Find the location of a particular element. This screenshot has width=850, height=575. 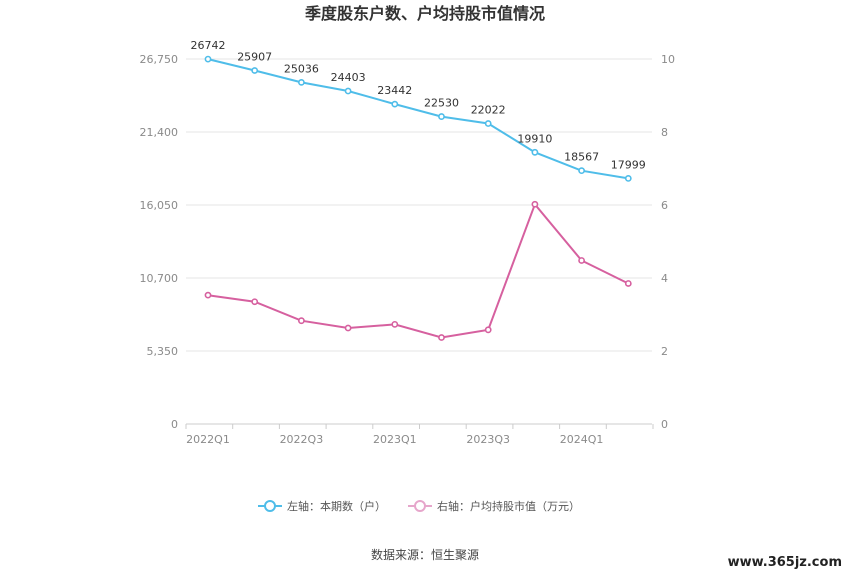

legend-left-marker is located at coordinates (270, 506).